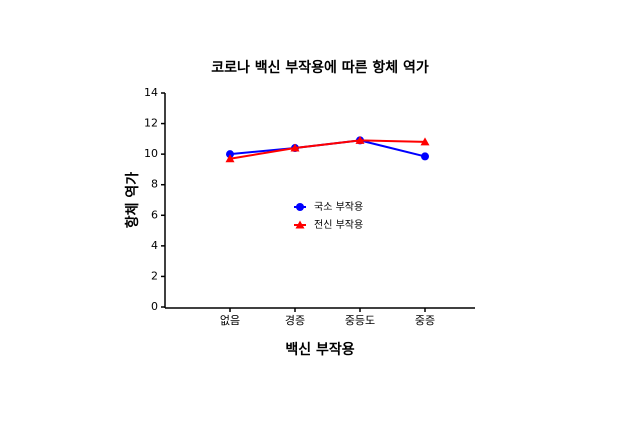  Describe the element at coordinates (151, 123) in the screenshot. I see `y-tick-label: 12` at that location.